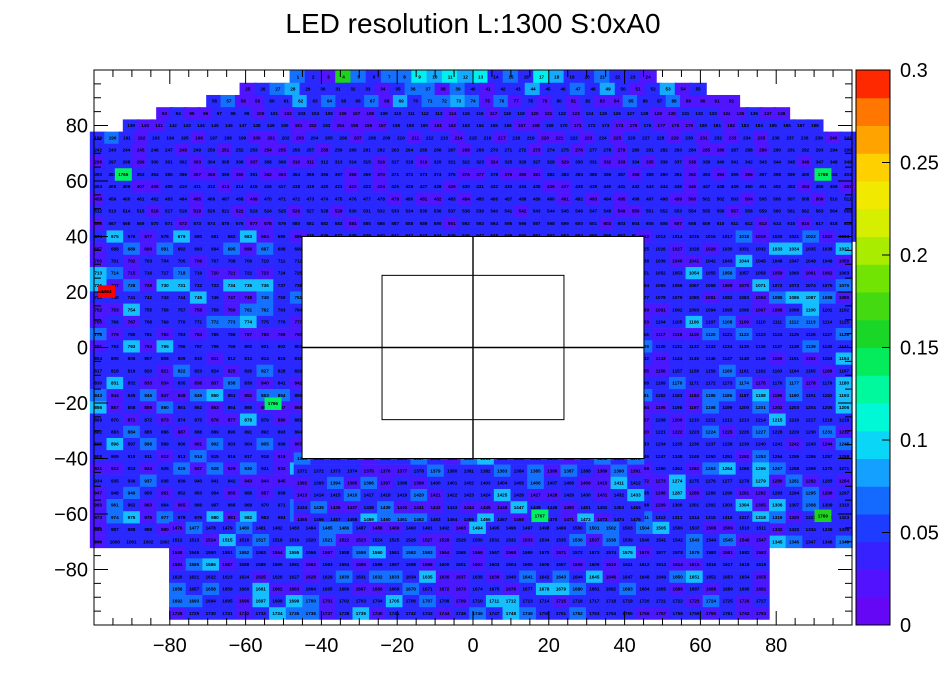 Image resolution: width=946 pixels, height=694 pixels. I want to click on cell-number-label: 1042, so click(711, 261).